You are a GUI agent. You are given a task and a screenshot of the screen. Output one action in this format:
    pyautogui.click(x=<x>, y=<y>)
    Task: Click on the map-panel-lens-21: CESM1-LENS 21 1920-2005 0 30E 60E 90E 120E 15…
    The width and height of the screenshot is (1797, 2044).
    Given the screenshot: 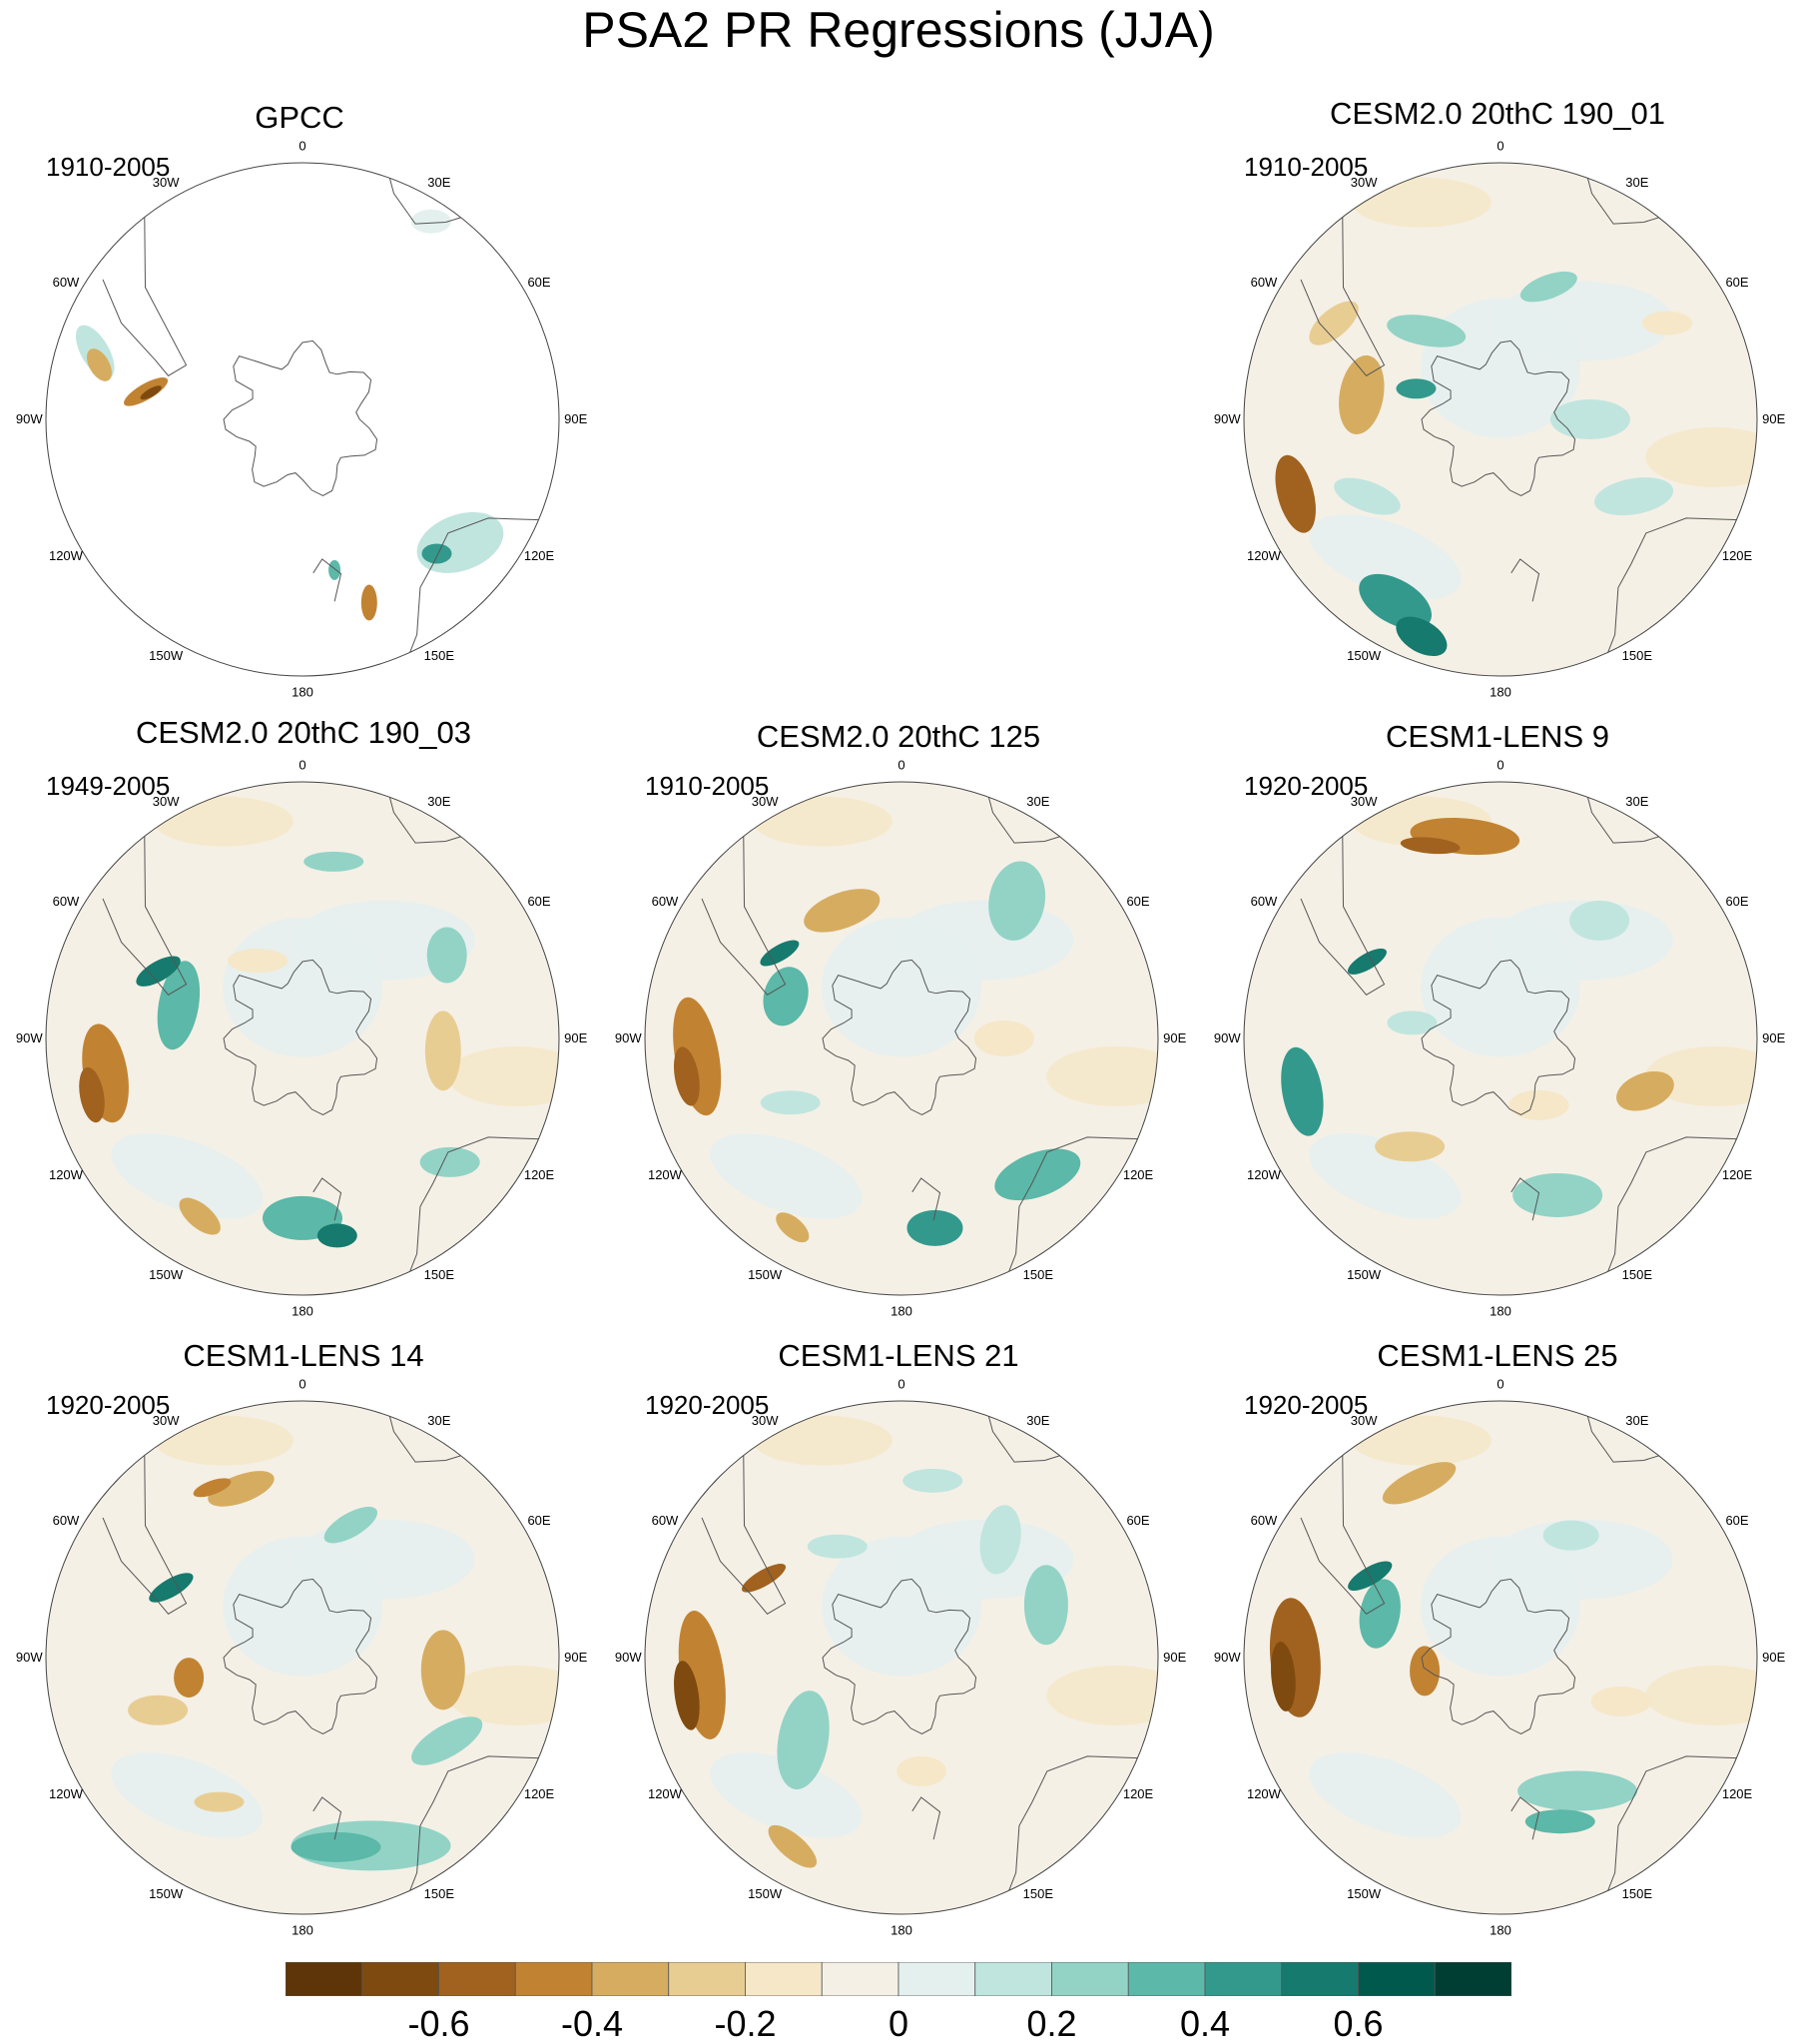 What is the action you would take?
    pyautogui.click(x=898, y=1647)
    